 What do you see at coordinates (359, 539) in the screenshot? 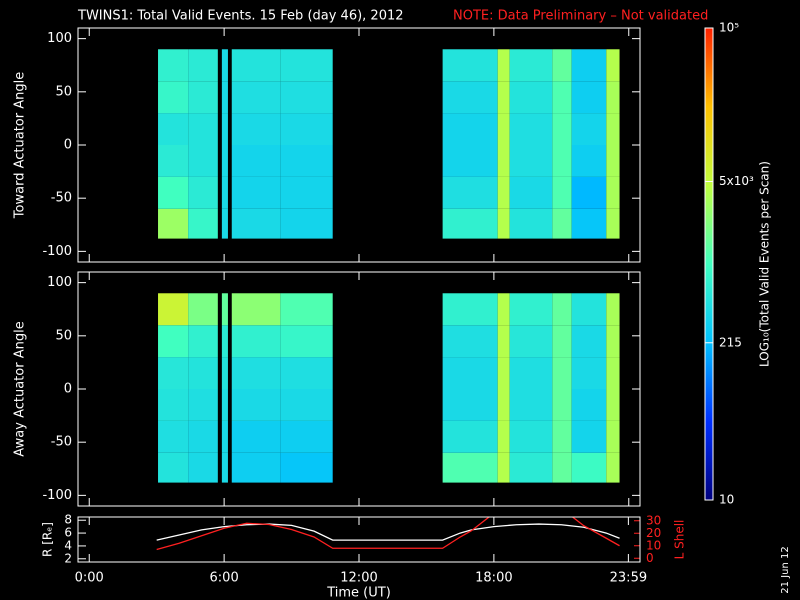
I see `plot-frame` at bounding box center [359, 539].